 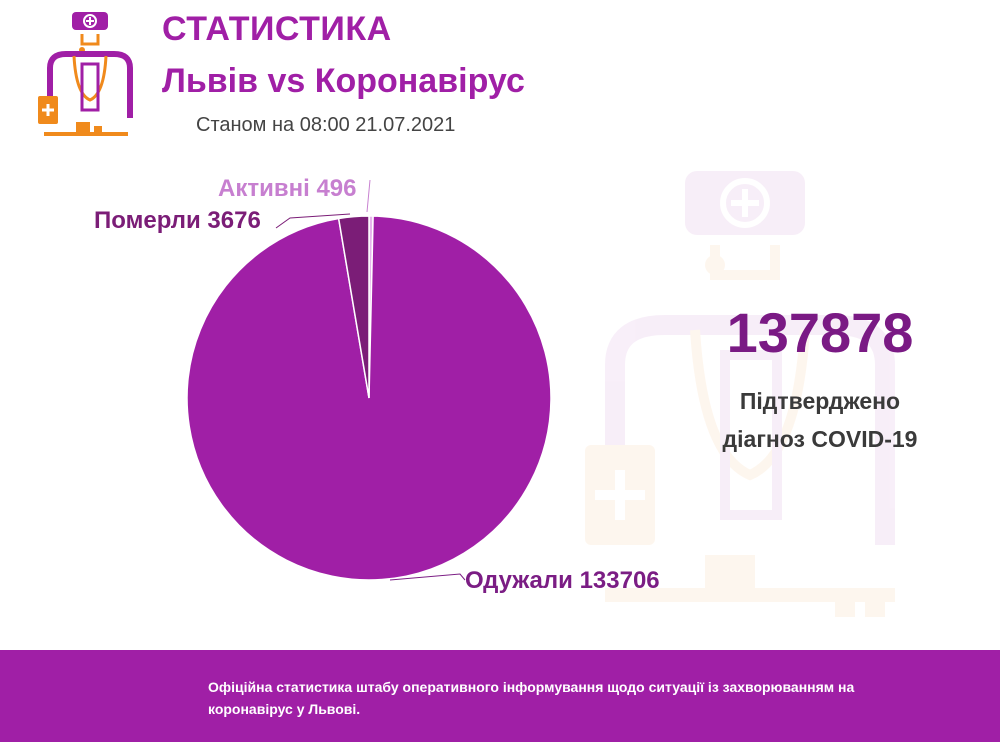 What do you see at coordinates (562, 580) in the screenshot?
I see `pie-slice-label: Одужали 133706` at bounding box center [562, 580].